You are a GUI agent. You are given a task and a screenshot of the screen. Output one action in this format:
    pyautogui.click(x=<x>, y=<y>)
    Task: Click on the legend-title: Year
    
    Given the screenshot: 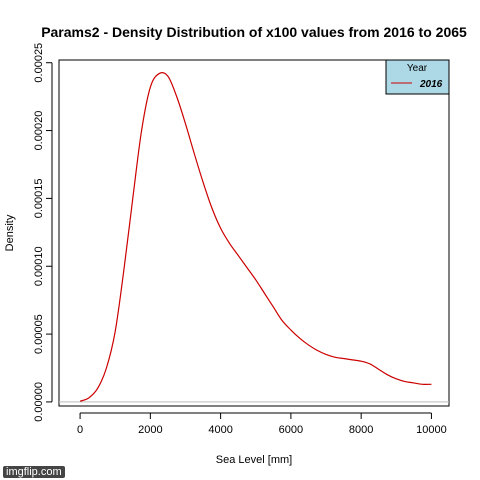 What is the action you would take?
    pyautogui.click(x=417, y=68)
    